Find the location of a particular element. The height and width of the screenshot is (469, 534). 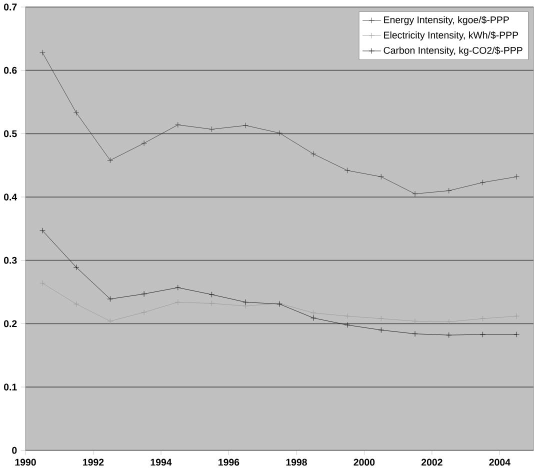

y-tick-label: 0.5 is located at coordinates (10, 134).